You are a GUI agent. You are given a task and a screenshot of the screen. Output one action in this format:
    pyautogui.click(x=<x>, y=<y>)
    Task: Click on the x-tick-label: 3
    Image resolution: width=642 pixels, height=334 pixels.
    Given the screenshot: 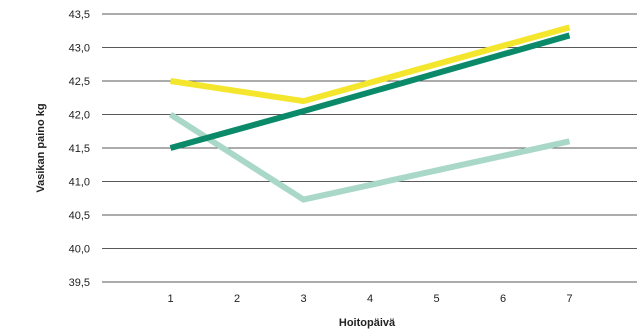 What is the action you would take?
    pyautogui.click(x=303, y=299)
    